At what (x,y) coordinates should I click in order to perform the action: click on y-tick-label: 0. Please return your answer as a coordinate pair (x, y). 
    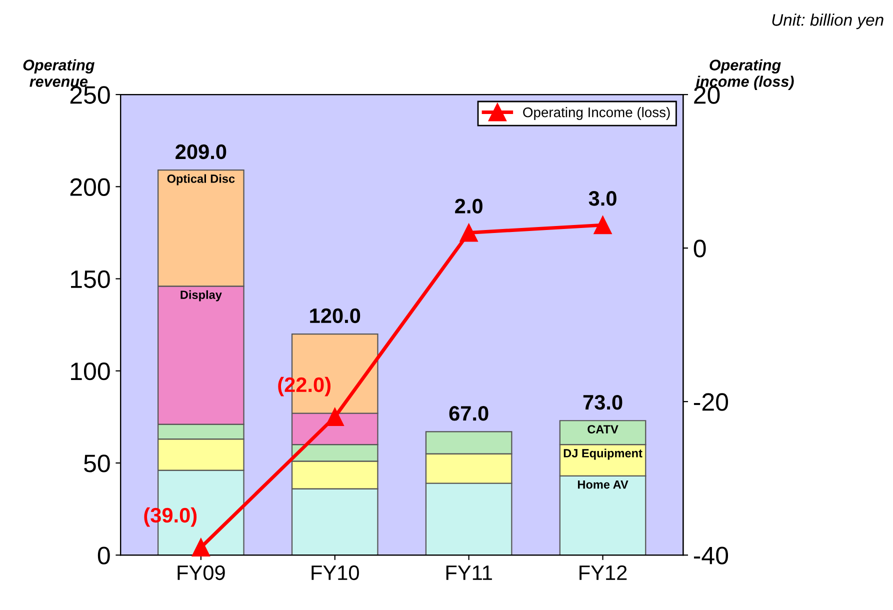
    Looking at the image, I should click on (104, 555).